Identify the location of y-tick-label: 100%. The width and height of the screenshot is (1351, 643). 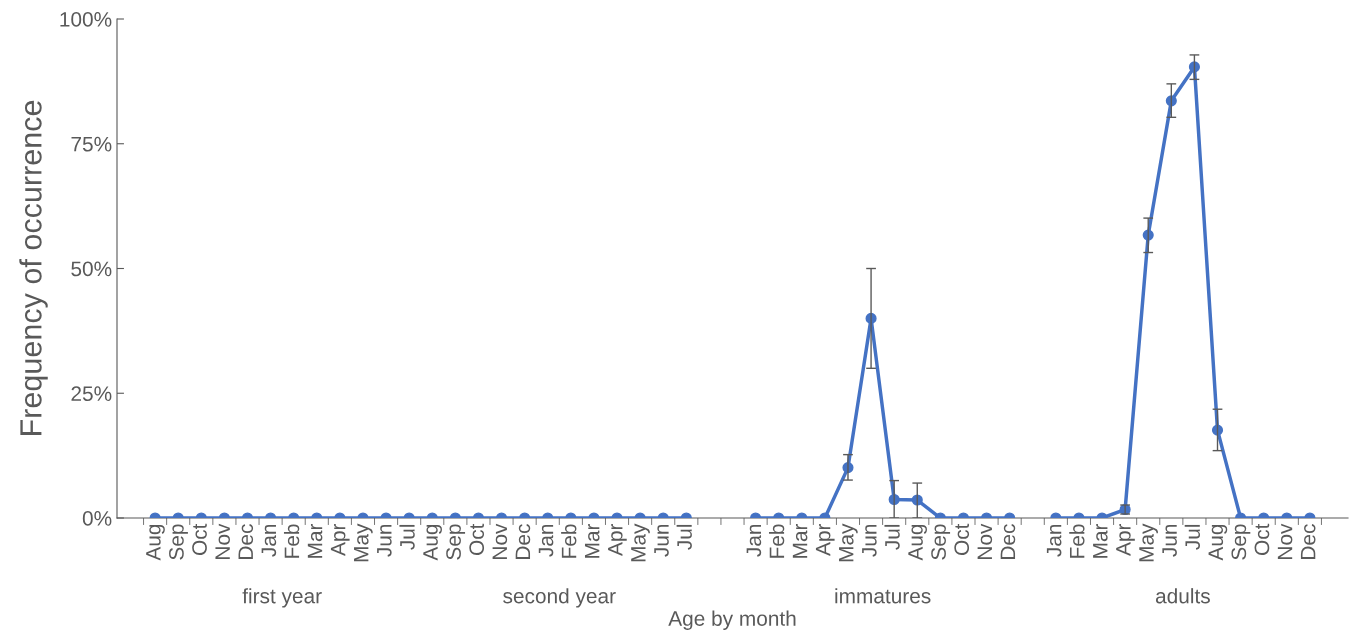
(86, 19).